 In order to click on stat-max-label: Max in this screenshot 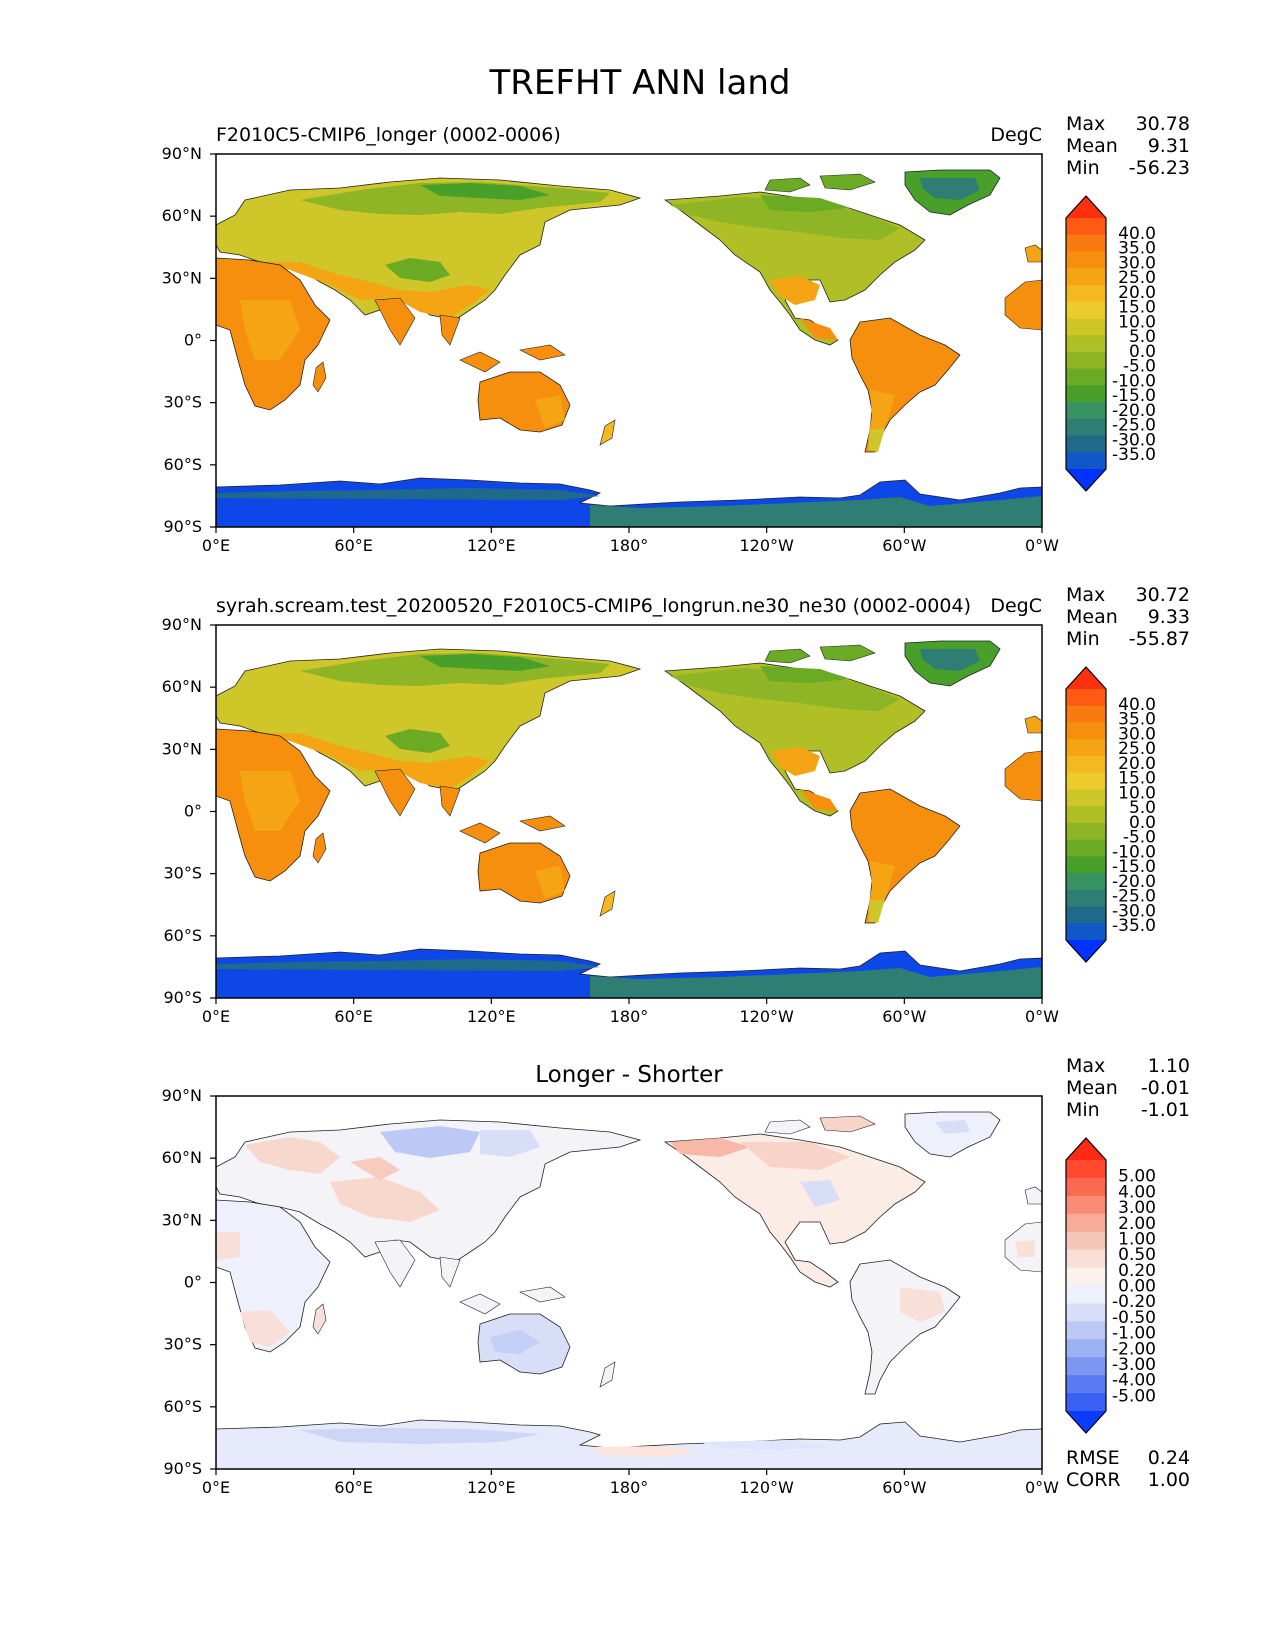, I will do `click(1085, 1066)`.